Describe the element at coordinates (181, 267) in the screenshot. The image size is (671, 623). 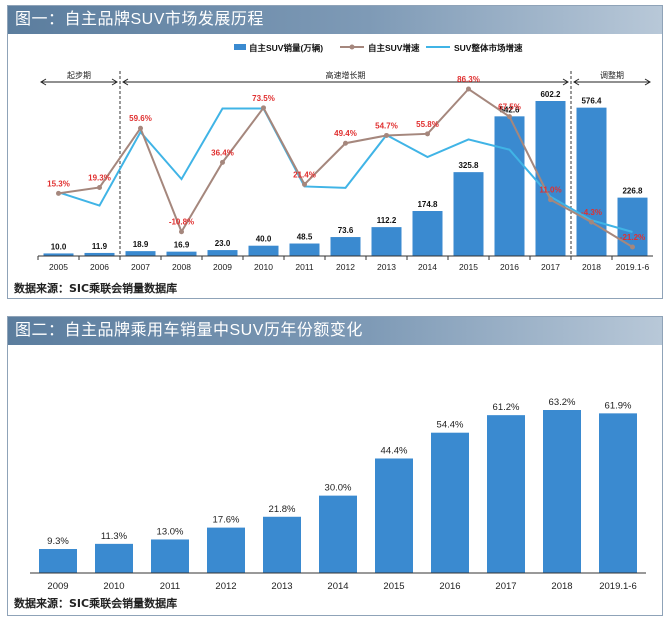
I see `x-tick-label: 2008` at that location.